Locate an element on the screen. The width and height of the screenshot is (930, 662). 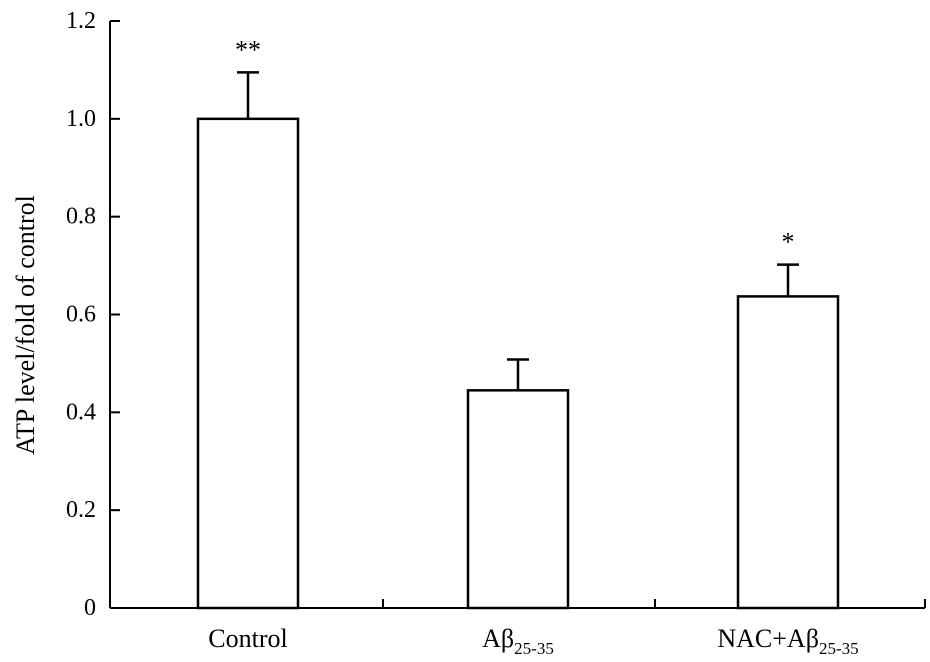
x-tick-labels: Control Aβ25-35 NAC+Aβ25-35 is located at coordinates (533, 641).